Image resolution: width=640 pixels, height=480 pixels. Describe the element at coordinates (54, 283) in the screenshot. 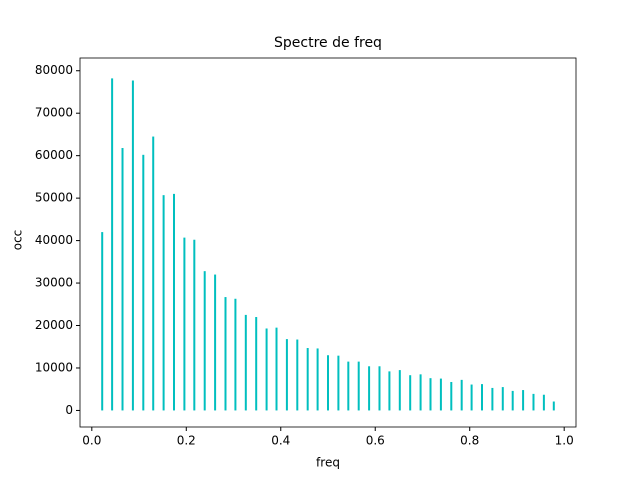

I see `y-tick-label: 30000` at that location.